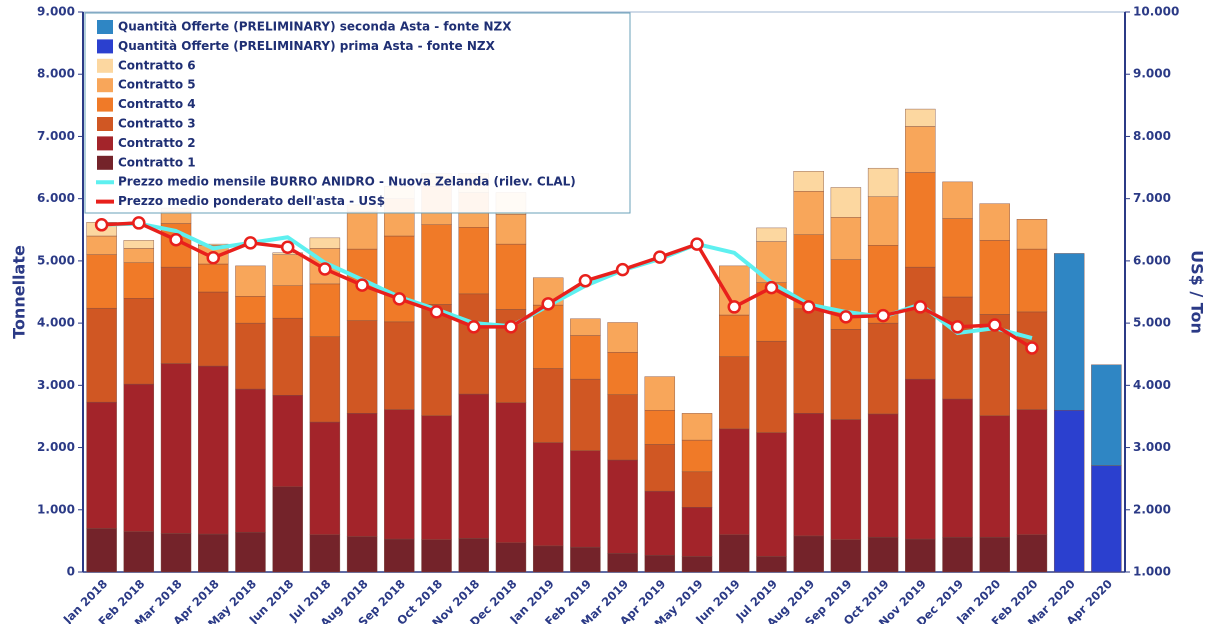 This screenshot has width=1214, height=624. What do you see at coordinates (56, 198) in the screenshot?
I see `y-tick-label: 6.000` at bounding box center [56, 198].